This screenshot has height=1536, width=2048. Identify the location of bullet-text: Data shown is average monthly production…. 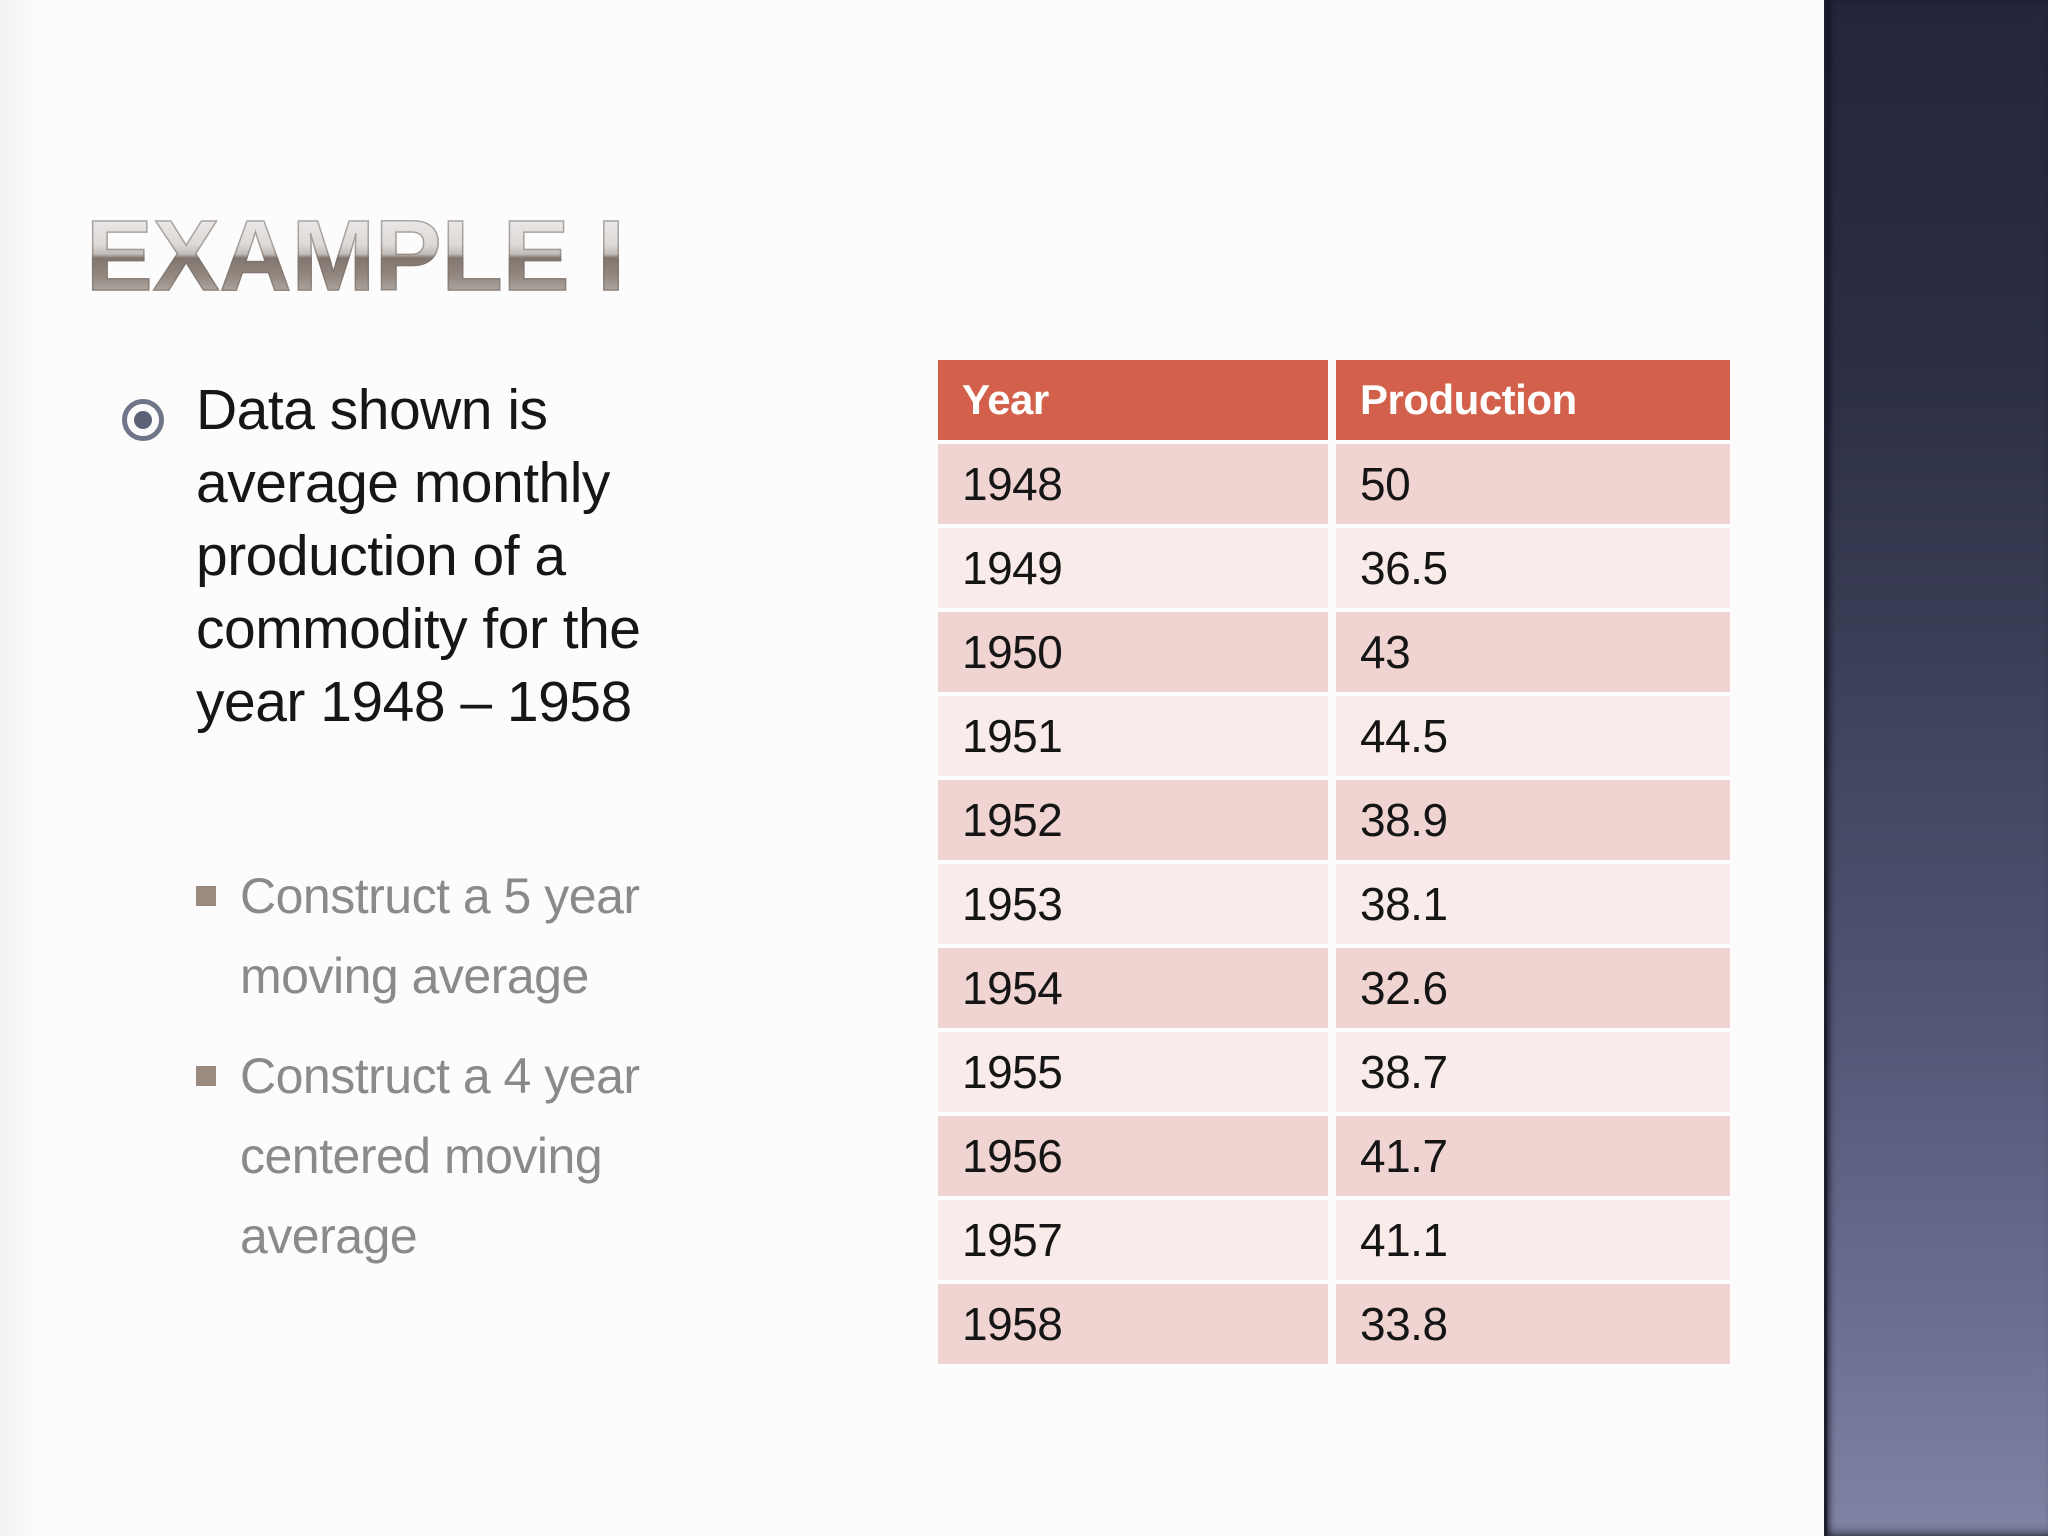
(418, 556).